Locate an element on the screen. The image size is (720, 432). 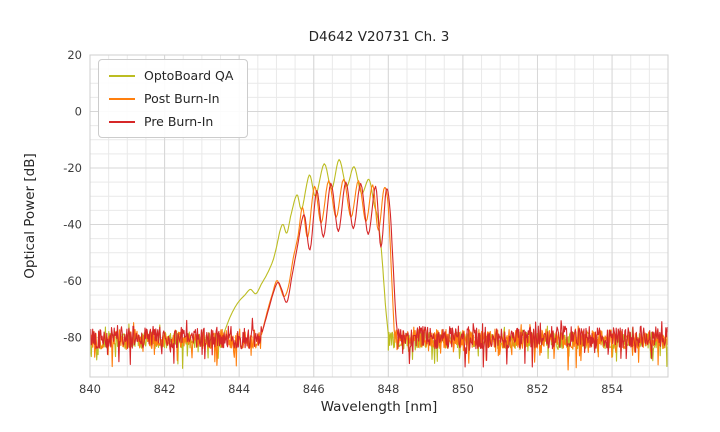
legend-label-optoboard-qa: OptoBoard QA is located at coordinates (189, 75).